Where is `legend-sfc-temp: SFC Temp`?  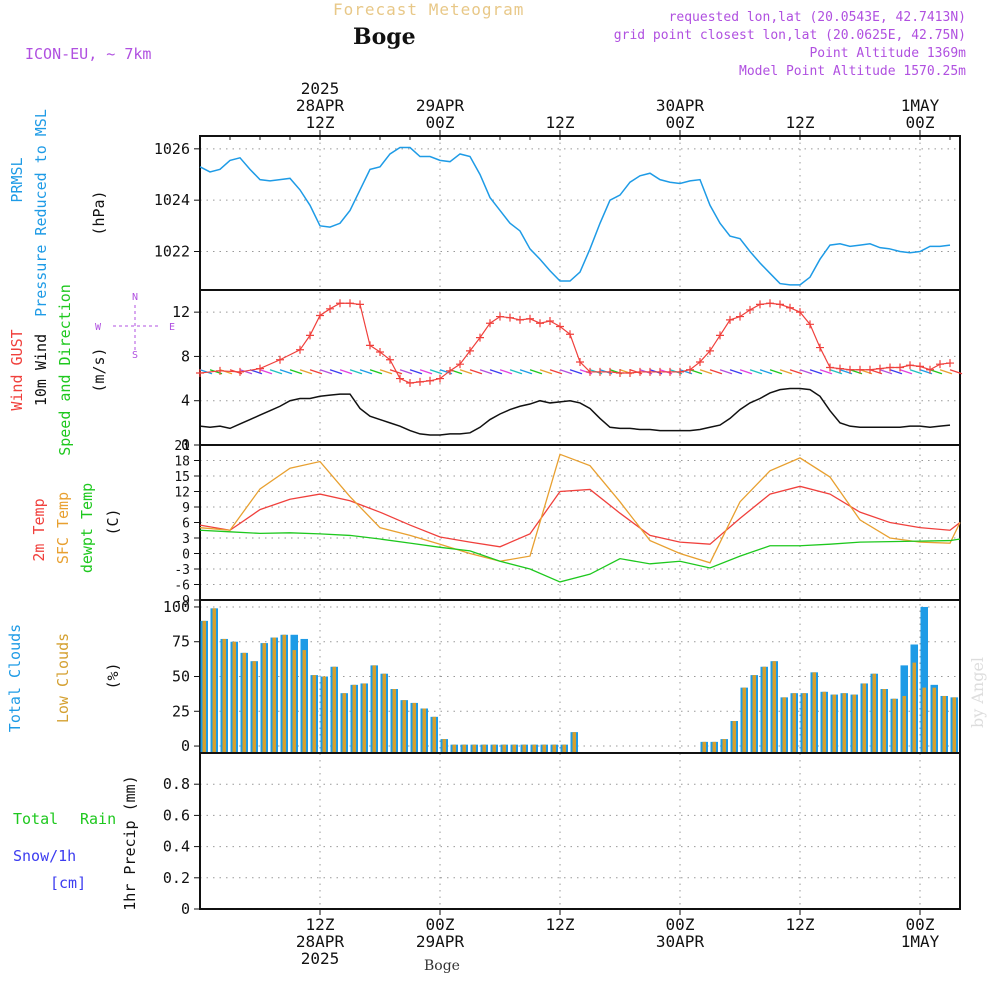
legend-sfc-temp: SFC Temp is located at coordinates (63, 528).